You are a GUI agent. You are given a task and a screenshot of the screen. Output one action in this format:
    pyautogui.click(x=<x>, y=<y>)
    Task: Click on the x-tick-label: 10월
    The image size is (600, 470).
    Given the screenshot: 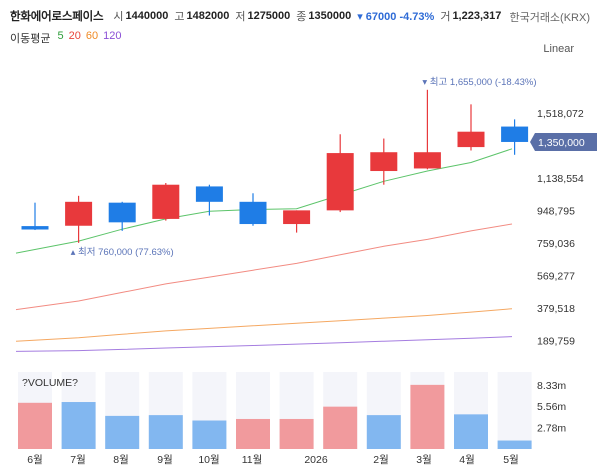 What is the action you would take?
    pyautogui.click(x=208, y=460)
    